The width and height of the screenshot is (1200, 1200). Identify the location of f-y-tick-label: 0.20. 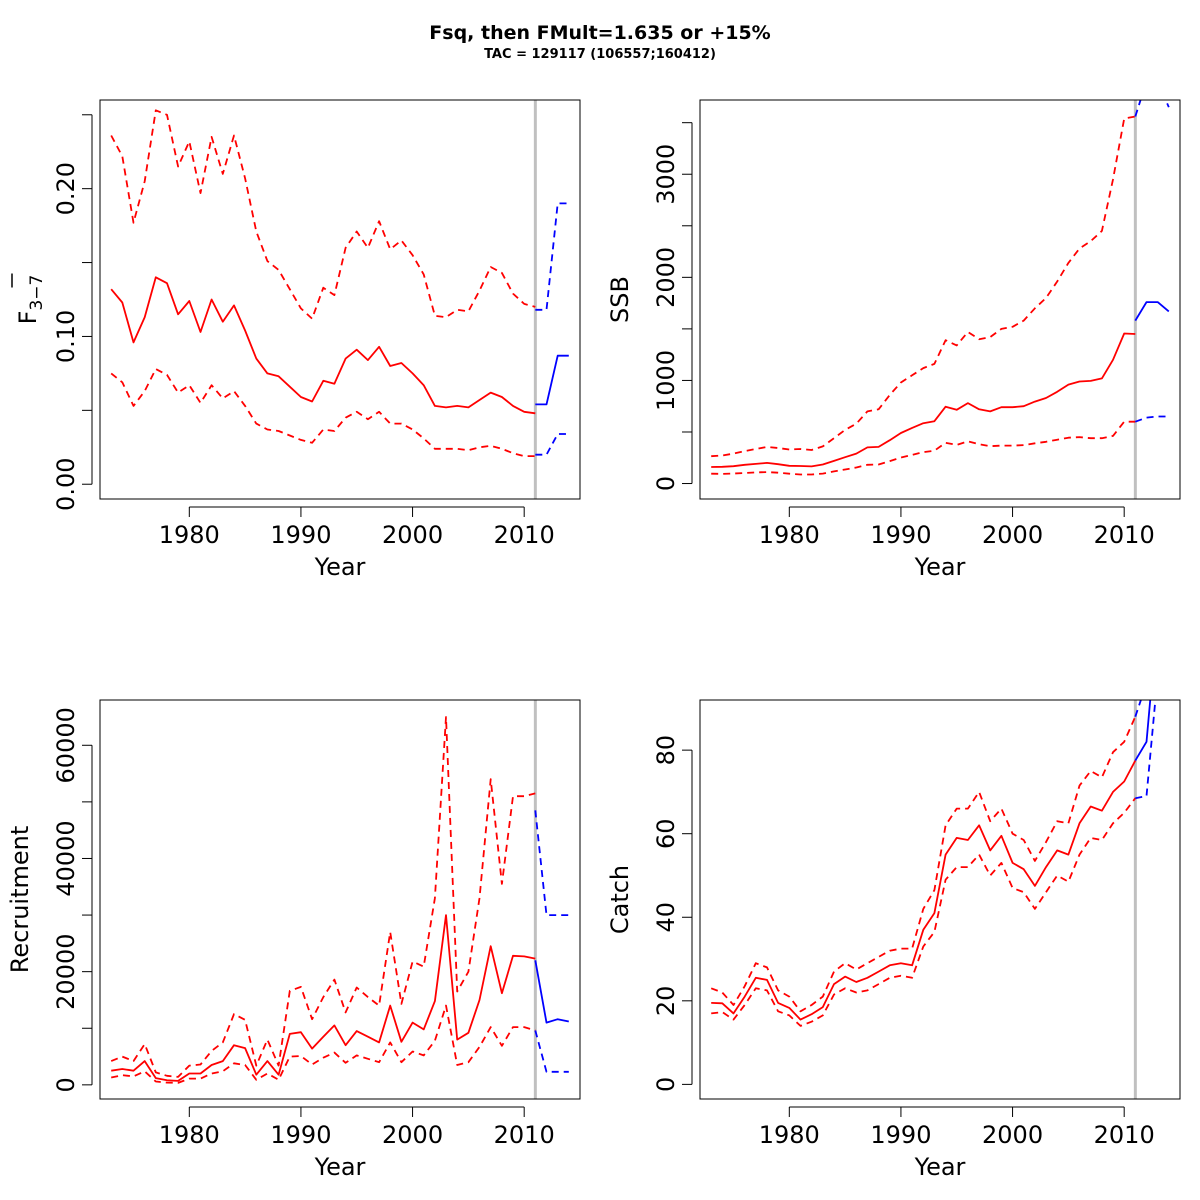
(66, 188).